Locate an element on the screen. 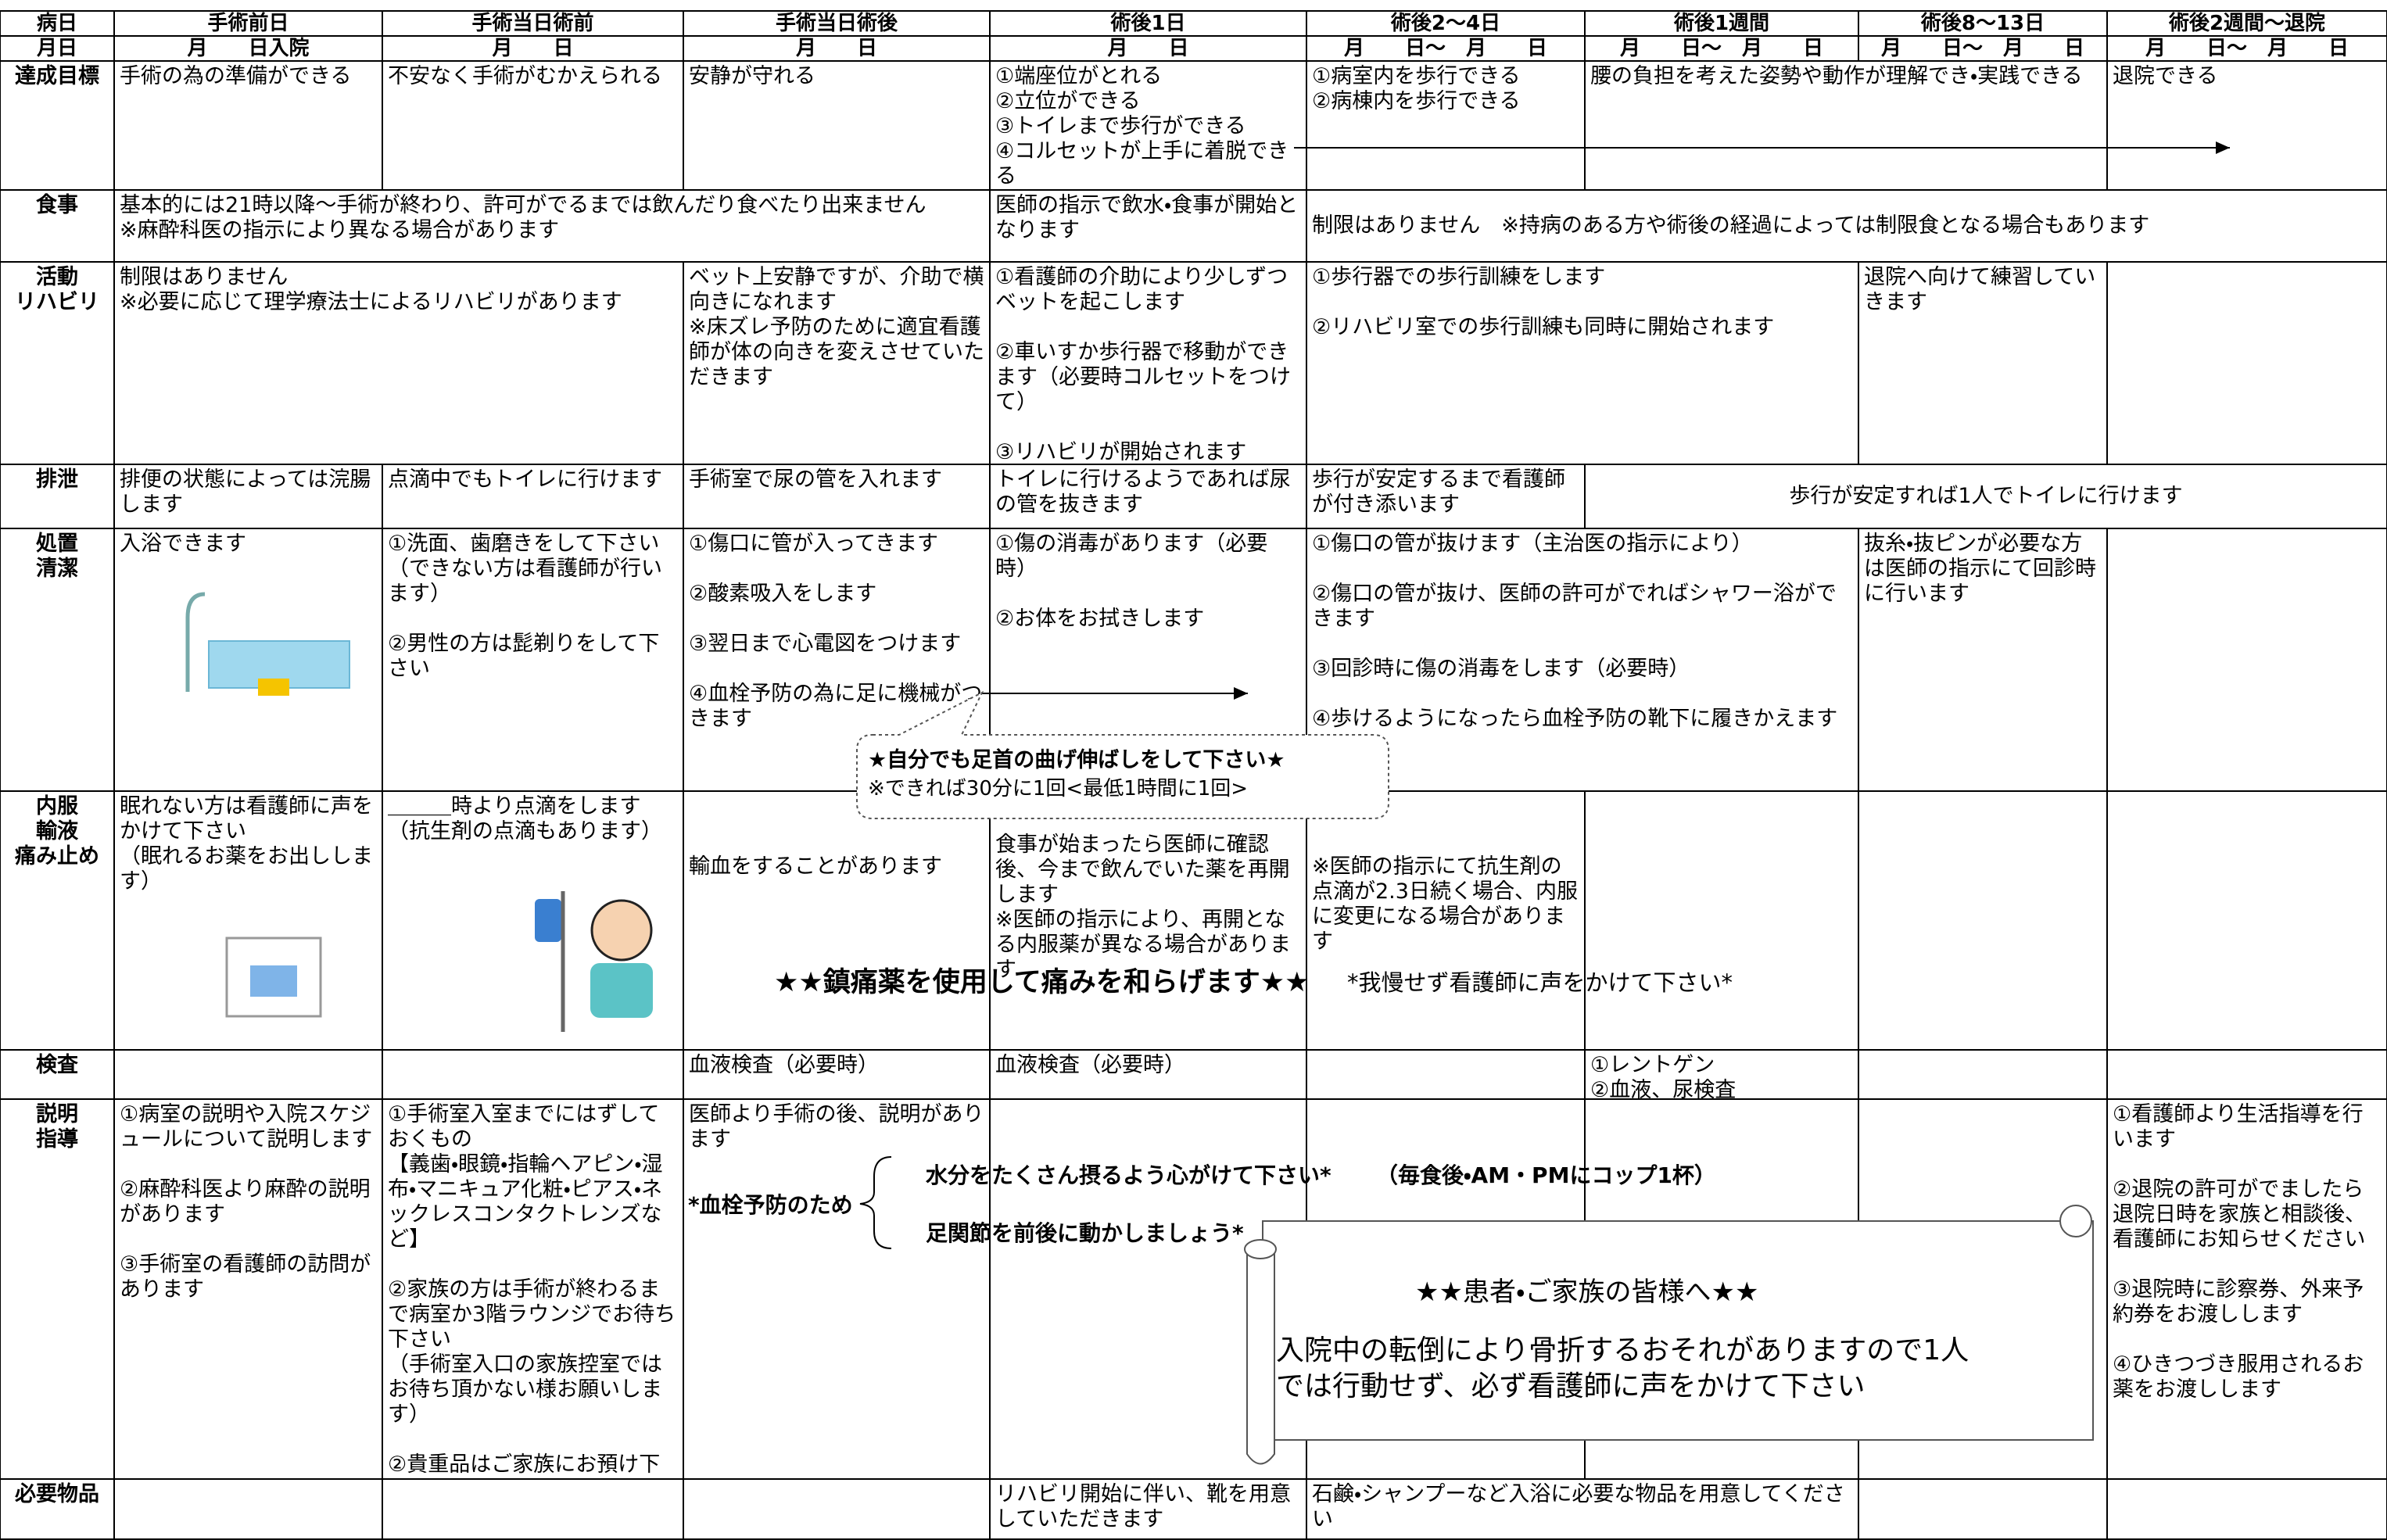 The width and height of the screenshot is (2387, 1540). column-date: 月 日 is located at coordinates (533, 49).